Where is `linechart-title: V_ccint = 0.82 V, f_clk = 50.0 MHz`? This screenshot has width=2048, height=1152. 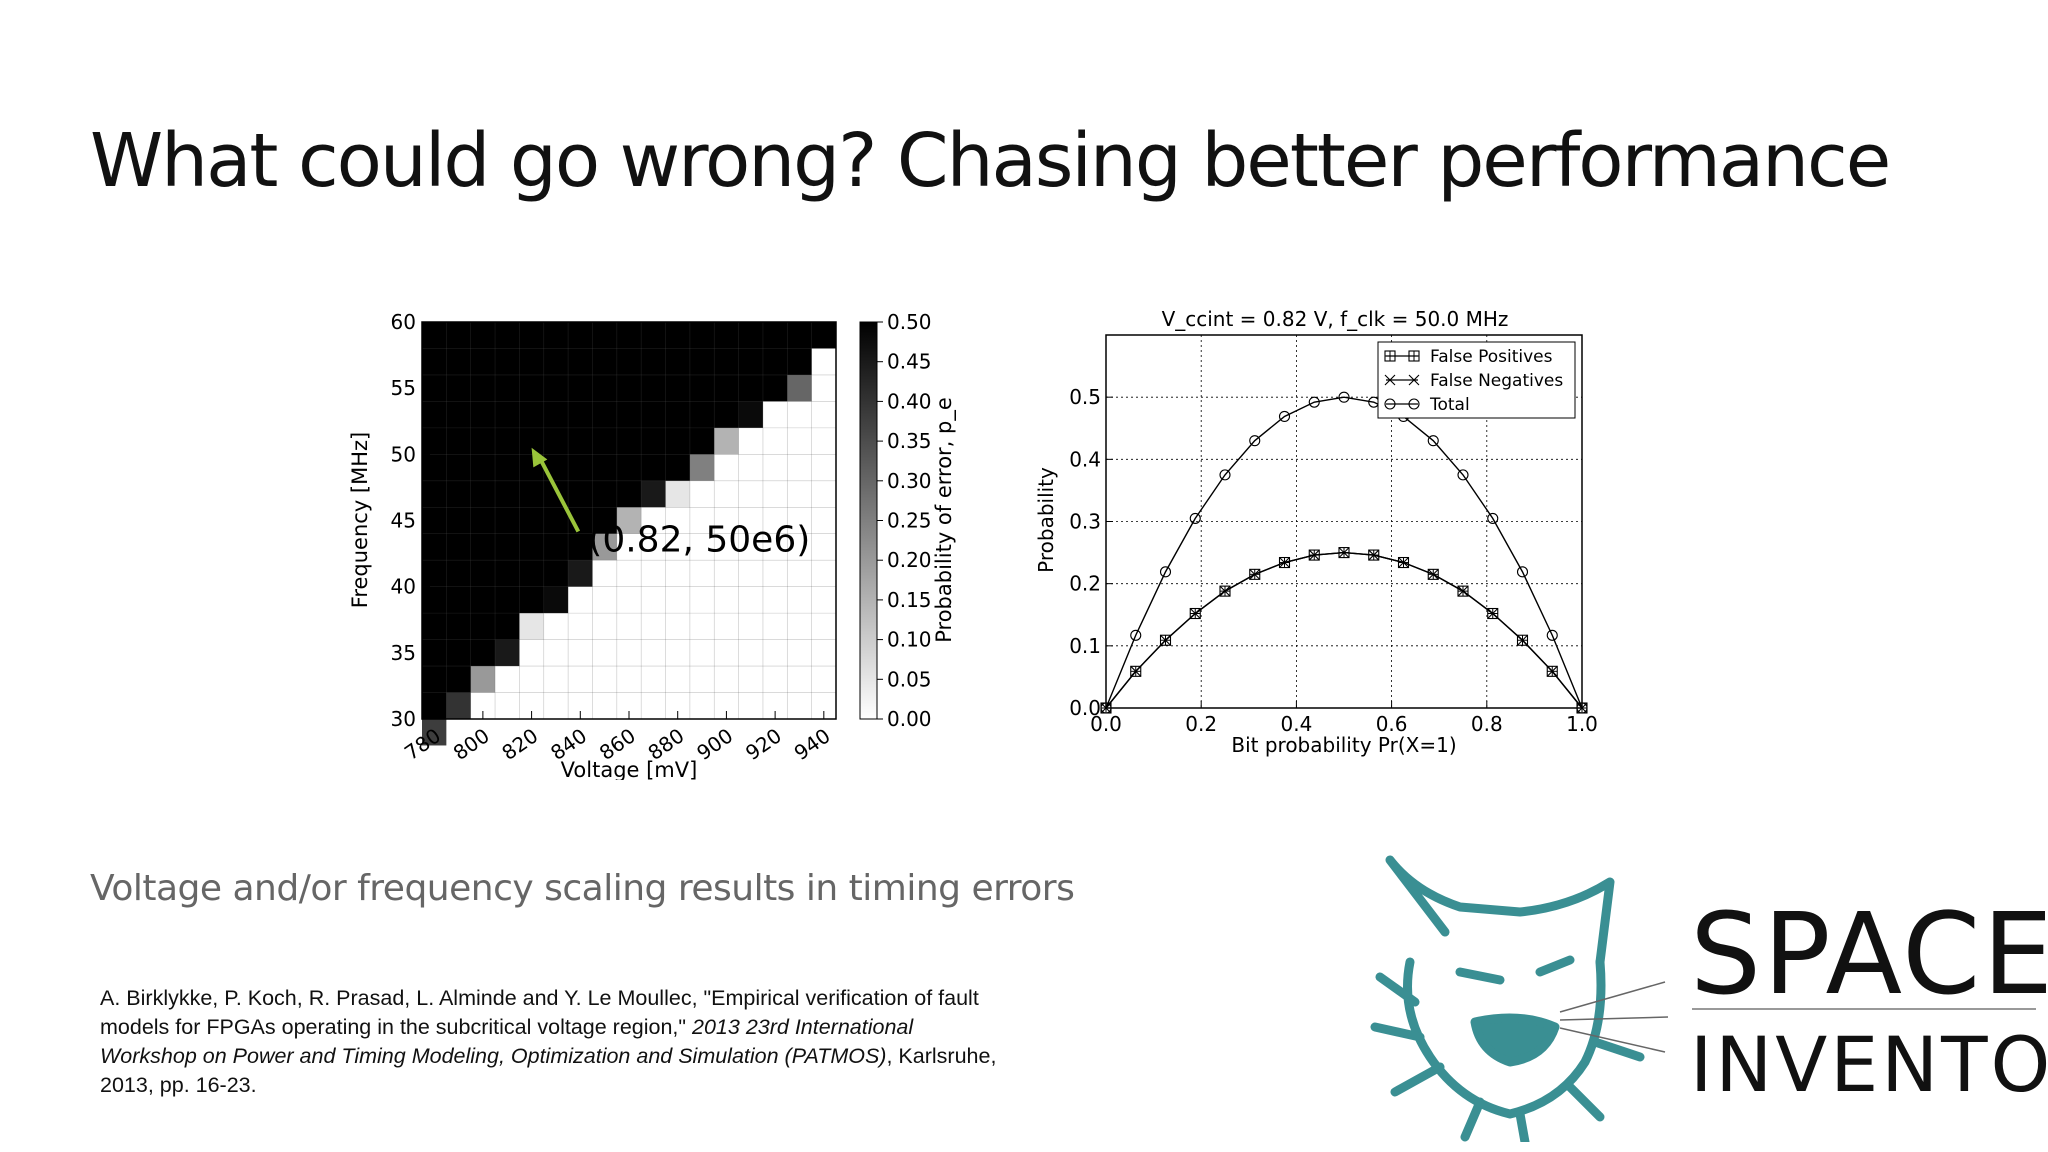 linechart-title: V_ccint = 0.82 V, f_clk = 50.0 MHz is located at coordinates (1335, 319).